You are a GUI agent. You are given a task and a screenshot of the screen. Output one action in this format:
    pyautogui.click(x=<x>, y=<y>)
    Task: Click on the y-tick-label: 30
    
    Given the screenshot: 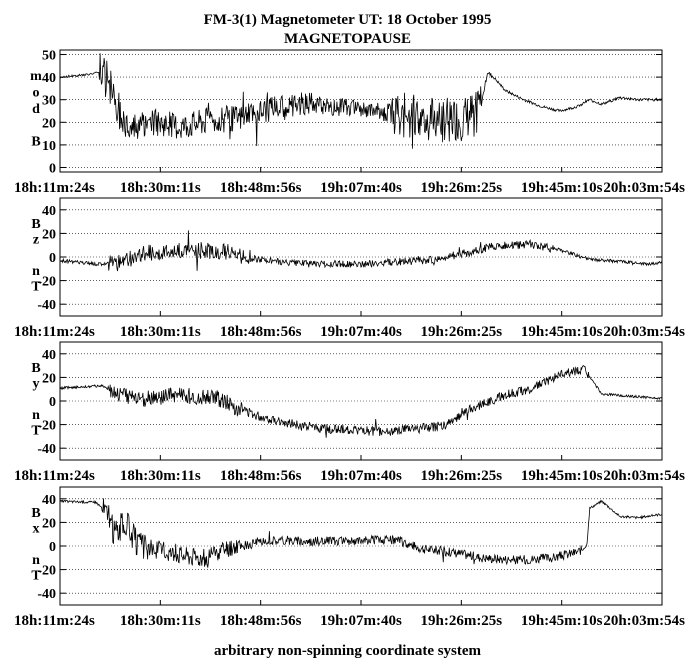 What is the action you would take?
    pyautogui.click(x=49, y=101)
    